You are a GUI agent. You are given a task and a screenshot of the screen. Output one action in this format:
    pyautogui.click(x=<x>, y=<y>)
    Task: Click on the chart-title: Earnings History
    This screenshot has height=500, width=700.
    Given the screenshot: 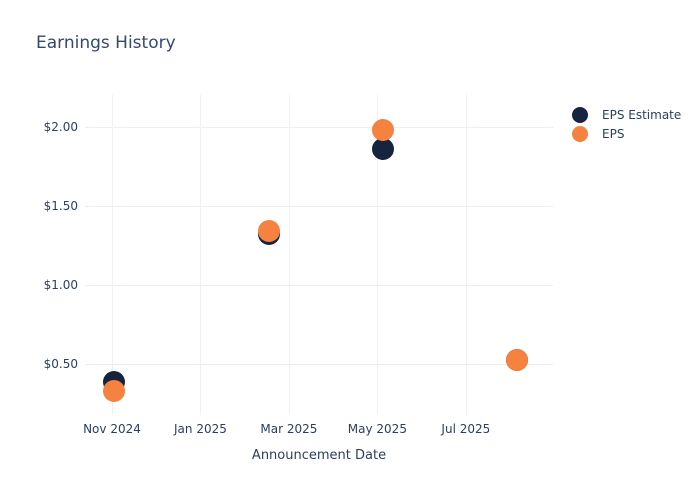 What is the action you would take?
    pyautogui.click(x=106, y=43)
    